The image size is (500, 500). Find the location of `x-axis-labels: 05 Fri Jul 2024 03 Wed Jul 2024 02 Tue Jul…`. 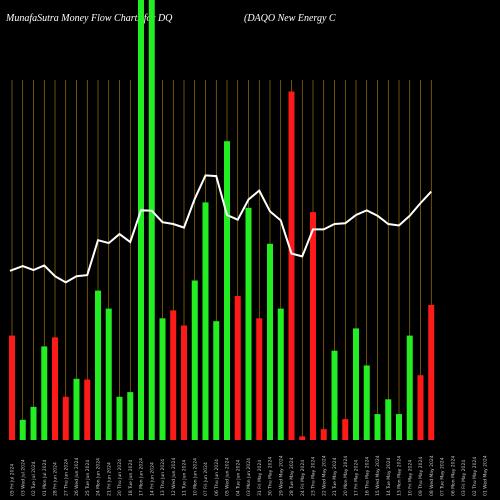

x-axis-labels: 05 Fri Jul 2024 03 Wed Jul 2024 02 Tue Jul… is located at coordinates (249, 475).